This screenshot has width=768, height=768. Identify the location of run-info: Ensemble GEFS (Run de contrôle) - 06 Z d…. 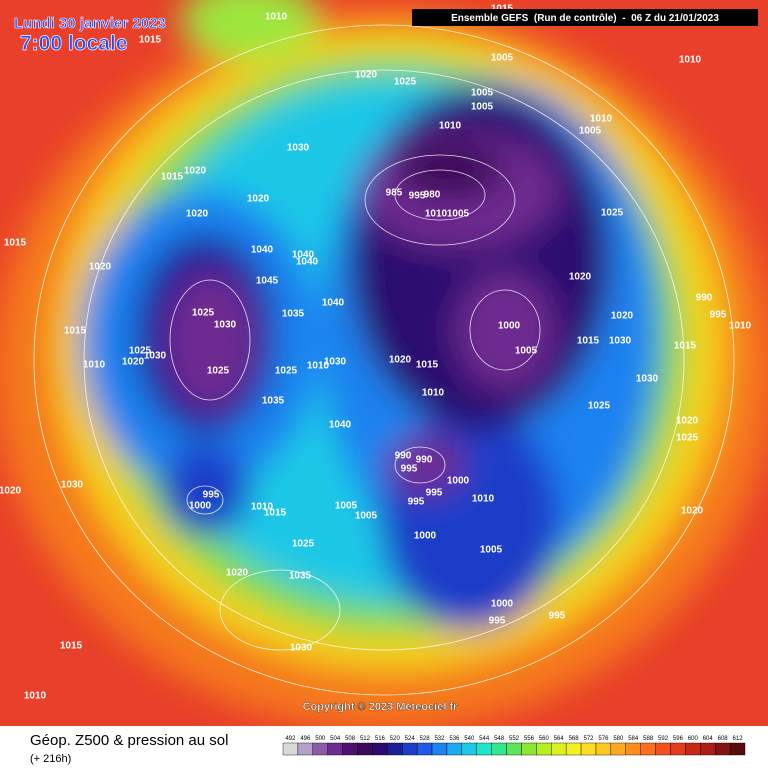
(585, 18).